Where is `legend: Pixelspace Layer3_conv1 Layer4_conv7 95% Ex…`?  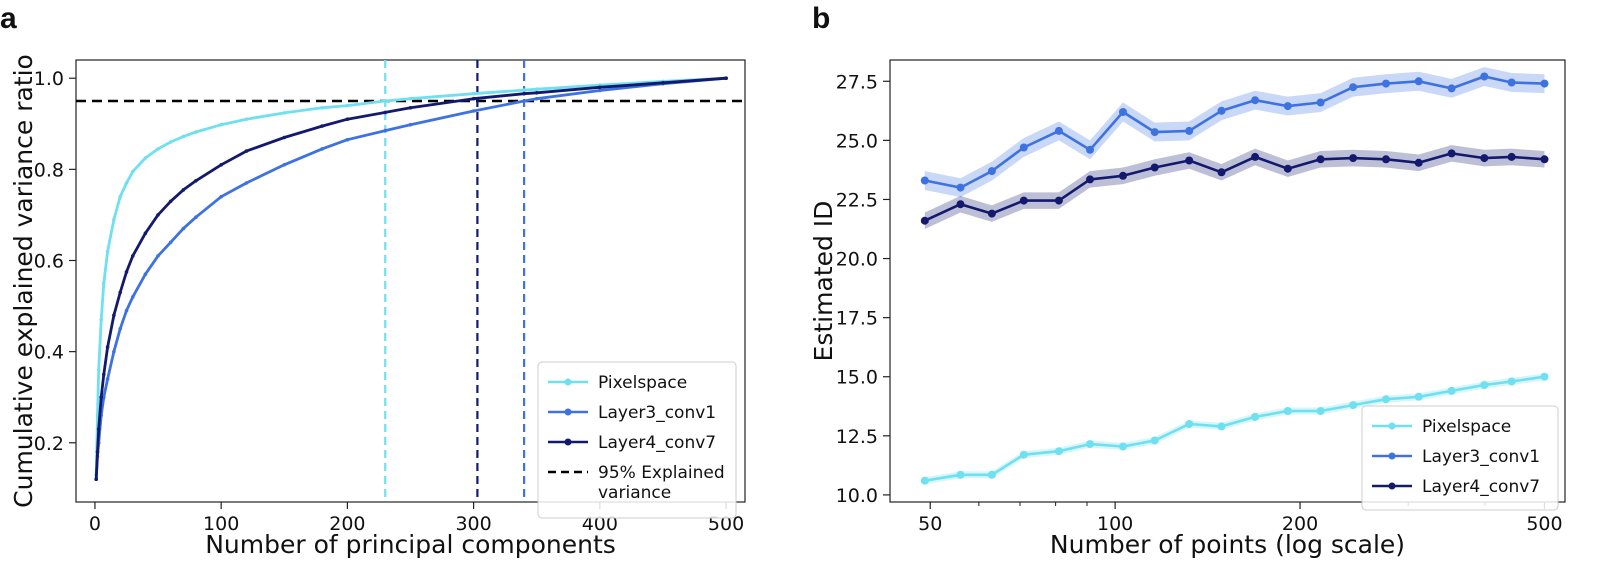
legend: Pixelspace Layer3_conv1 Layer4_conv7 95% Ex… is located at coordinates (637, 440).